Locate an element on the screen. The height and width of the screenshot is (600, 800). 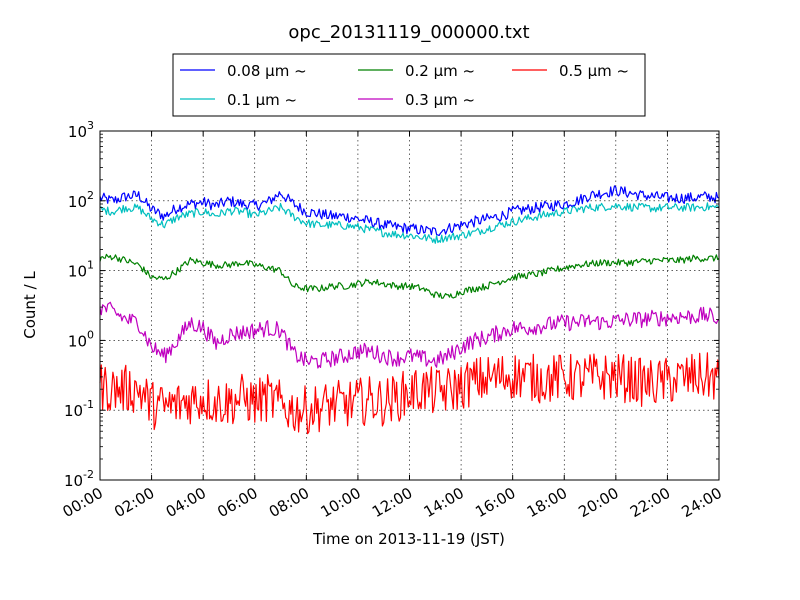
legend-label: 0.5 μm ~ is located at coordinates (594, 71).